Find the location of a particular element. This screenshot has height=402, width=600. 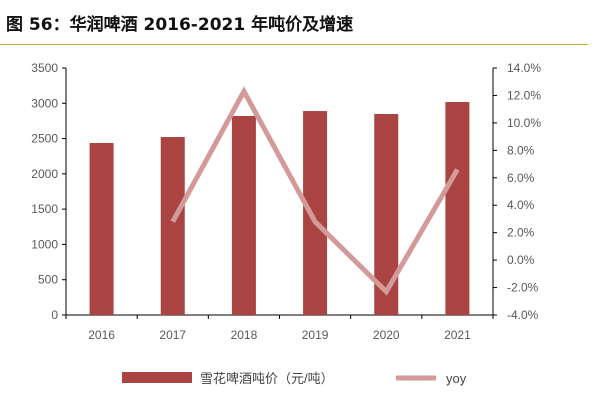

x-tick-label: 2016 is located at coordinates (101, 335).